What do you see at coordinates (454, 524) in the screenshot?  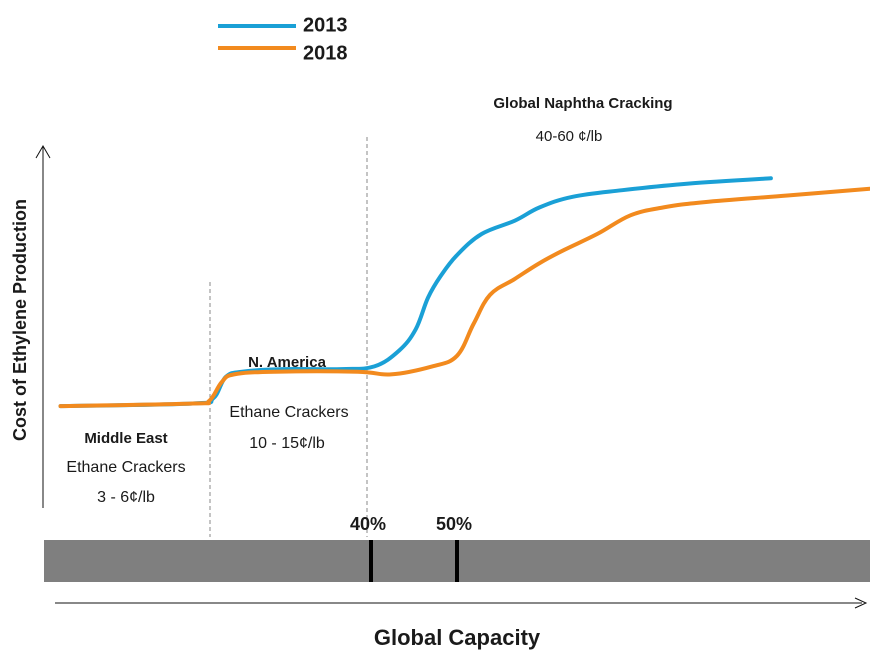 I see `capacity-marker-label-50: 50%` at bounding box center [454, 524].